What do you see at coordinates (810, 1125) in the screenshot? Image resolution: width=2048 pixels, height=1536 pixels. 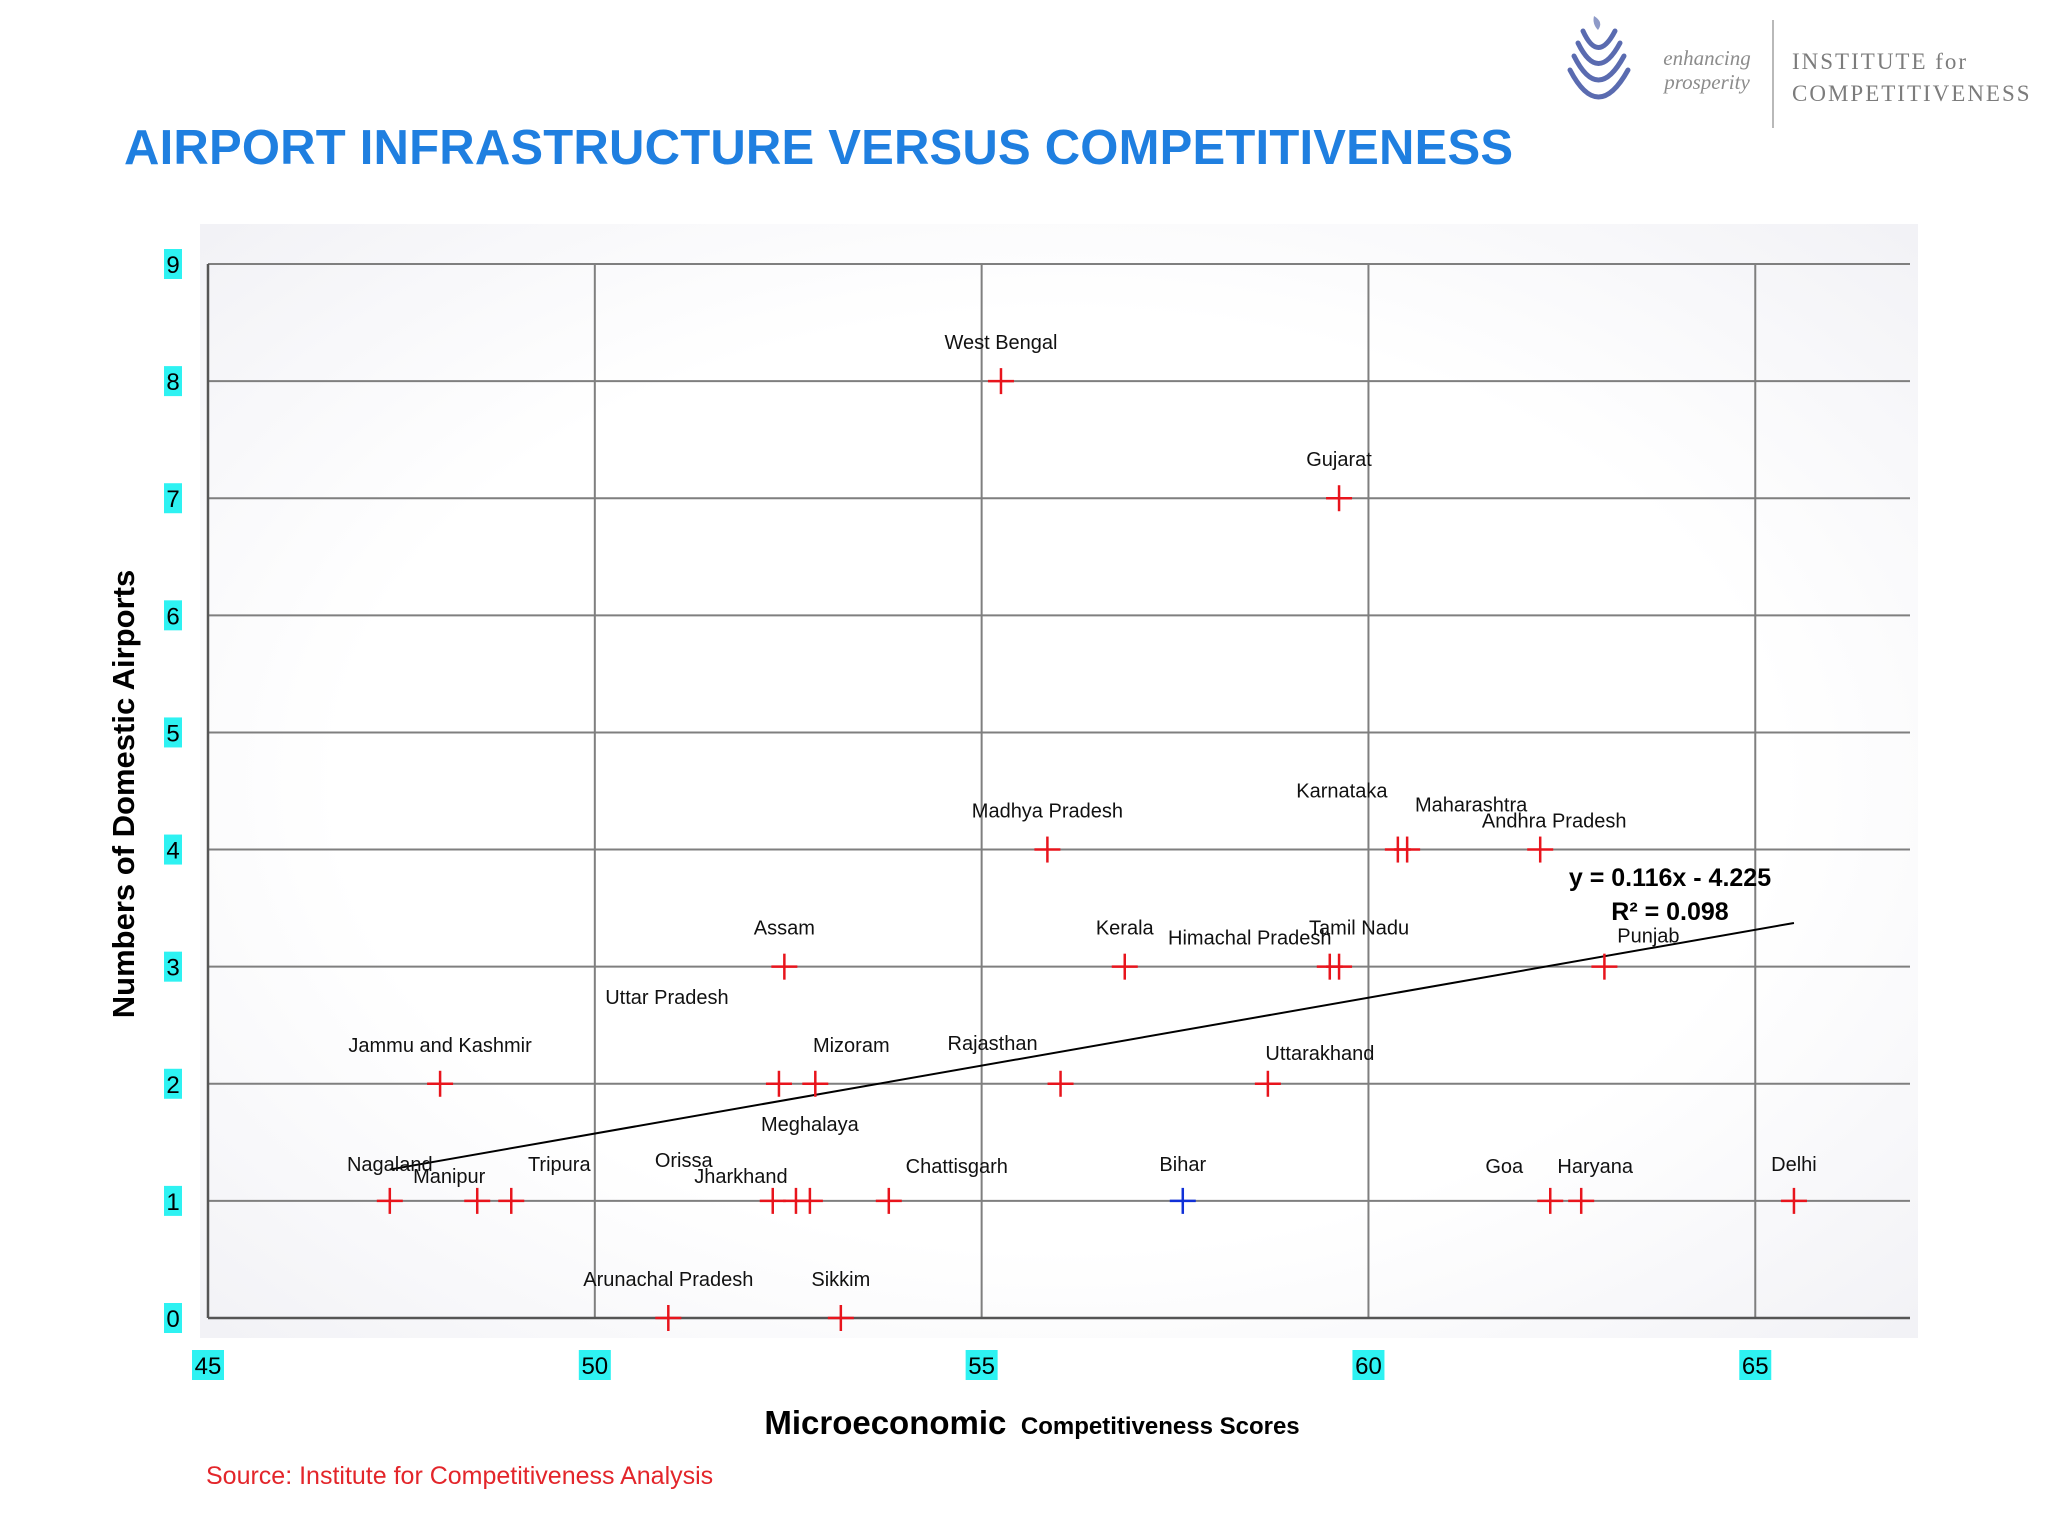 I see `point-label: Meghalaya` at bounding box center [810, 1125].